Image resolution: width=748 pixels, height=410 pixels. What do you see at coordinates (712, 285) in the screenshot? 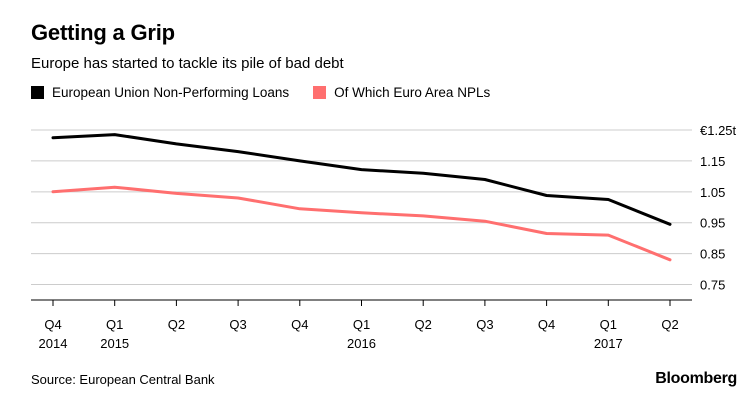
I see `y-tick-label: 0.75` at bounding box center [712, 285].